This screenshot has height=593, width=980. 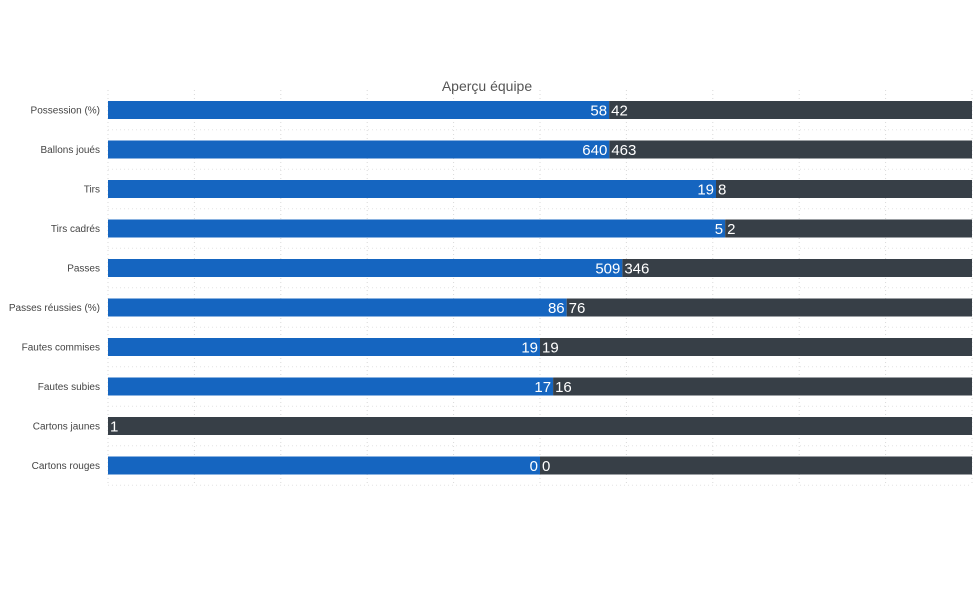 I want to click on data-label-away: 16, so click(x=563, y=387).